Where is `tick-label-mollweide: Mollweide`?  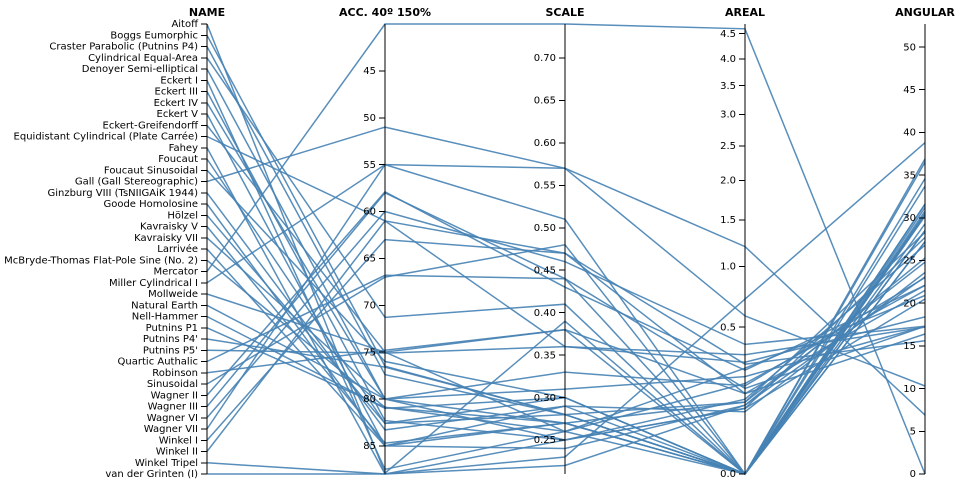
tick-label-mollweide: Mollweide is located at coordinates (173, 294).